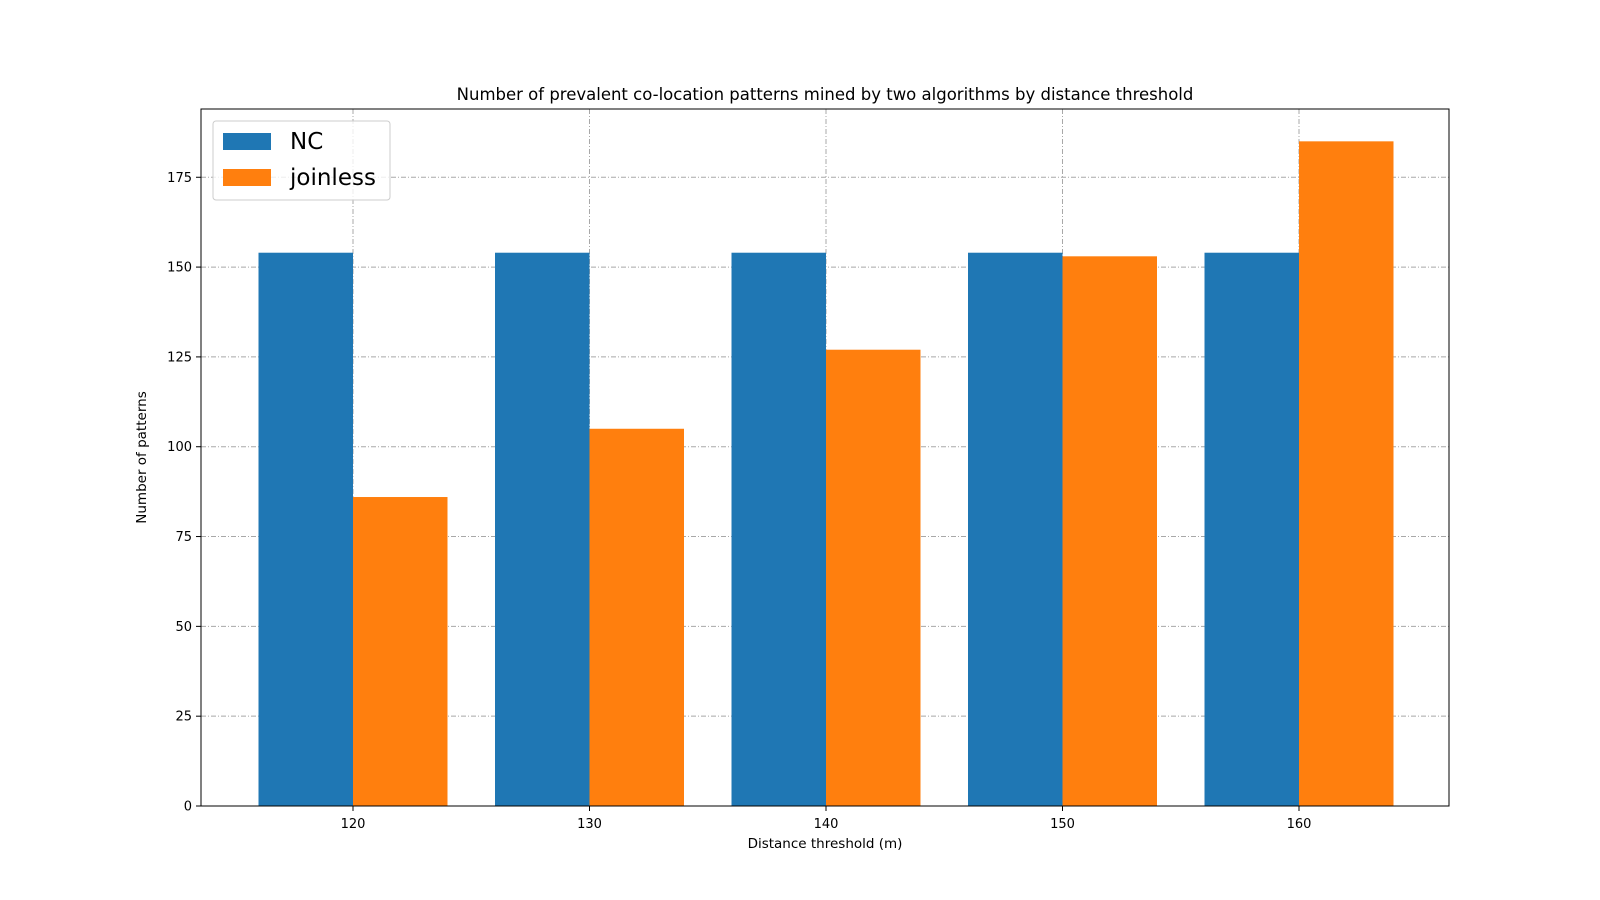 The height and width of the screenshot is (900, 1600). Describe the element at coordinates (301, 160) in the screenshot. I see `legend: NC joinless` at that location.